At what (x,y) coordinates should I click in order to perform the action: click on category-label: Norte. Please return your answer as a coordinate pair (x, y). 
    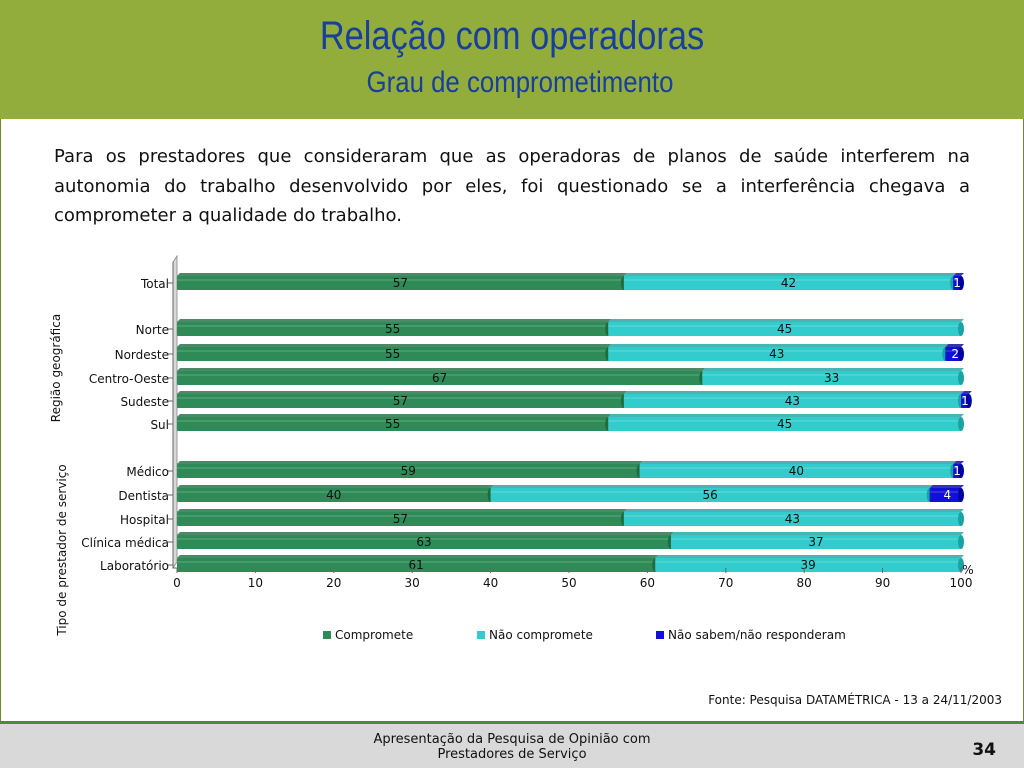
    Looking at the image, I should click on (152, 330).